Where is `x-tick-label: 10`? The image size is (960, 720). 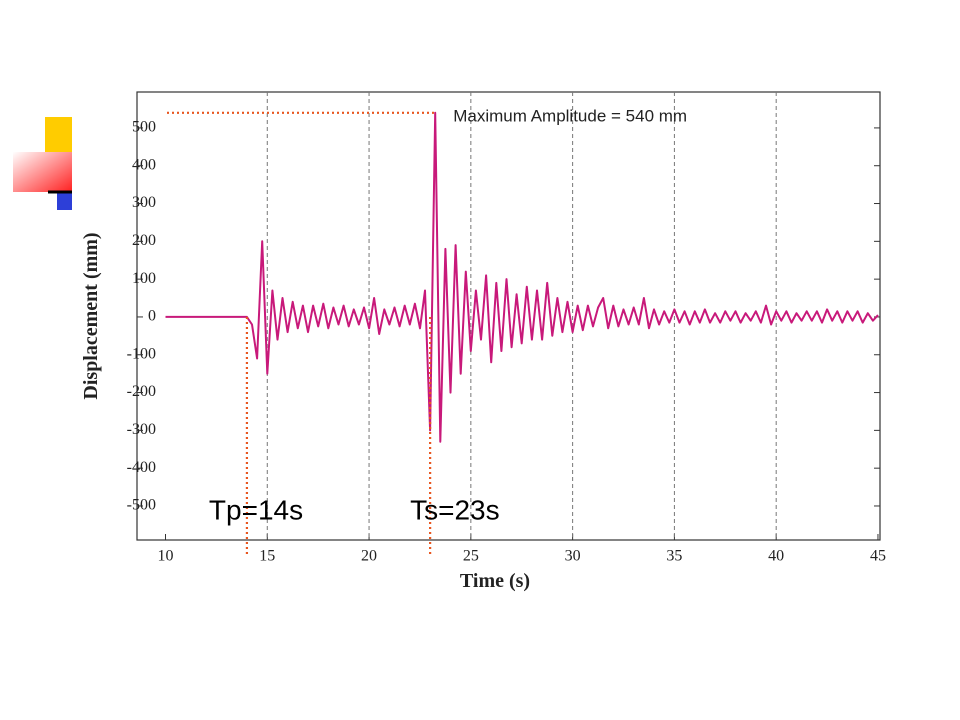 x-tick-label: 10 is located at coordinates (165, 556).